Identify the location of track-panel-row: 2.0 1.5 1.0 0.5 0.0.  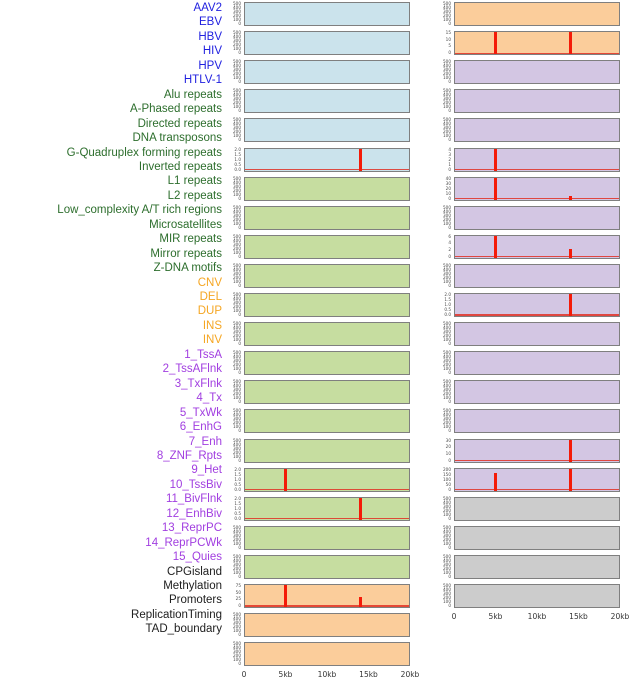
(530, 305).